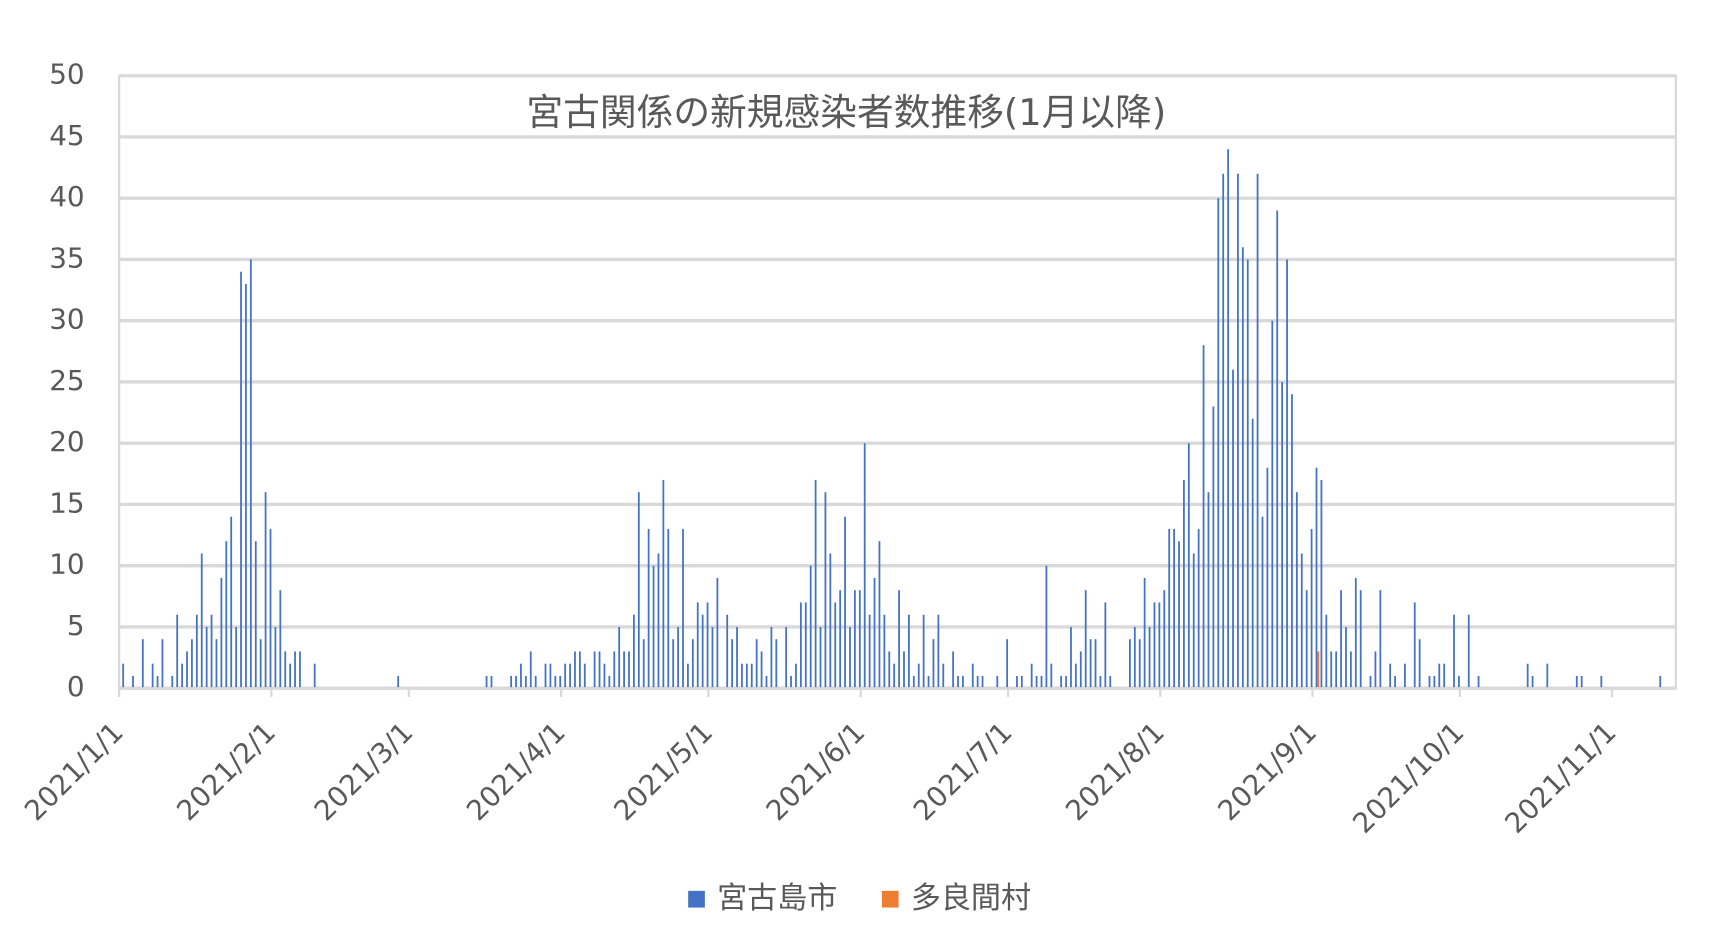 This screenshot has height=951, width=1726. I want to click on x-tick-label: 2021/1/1, so click(74, 772).